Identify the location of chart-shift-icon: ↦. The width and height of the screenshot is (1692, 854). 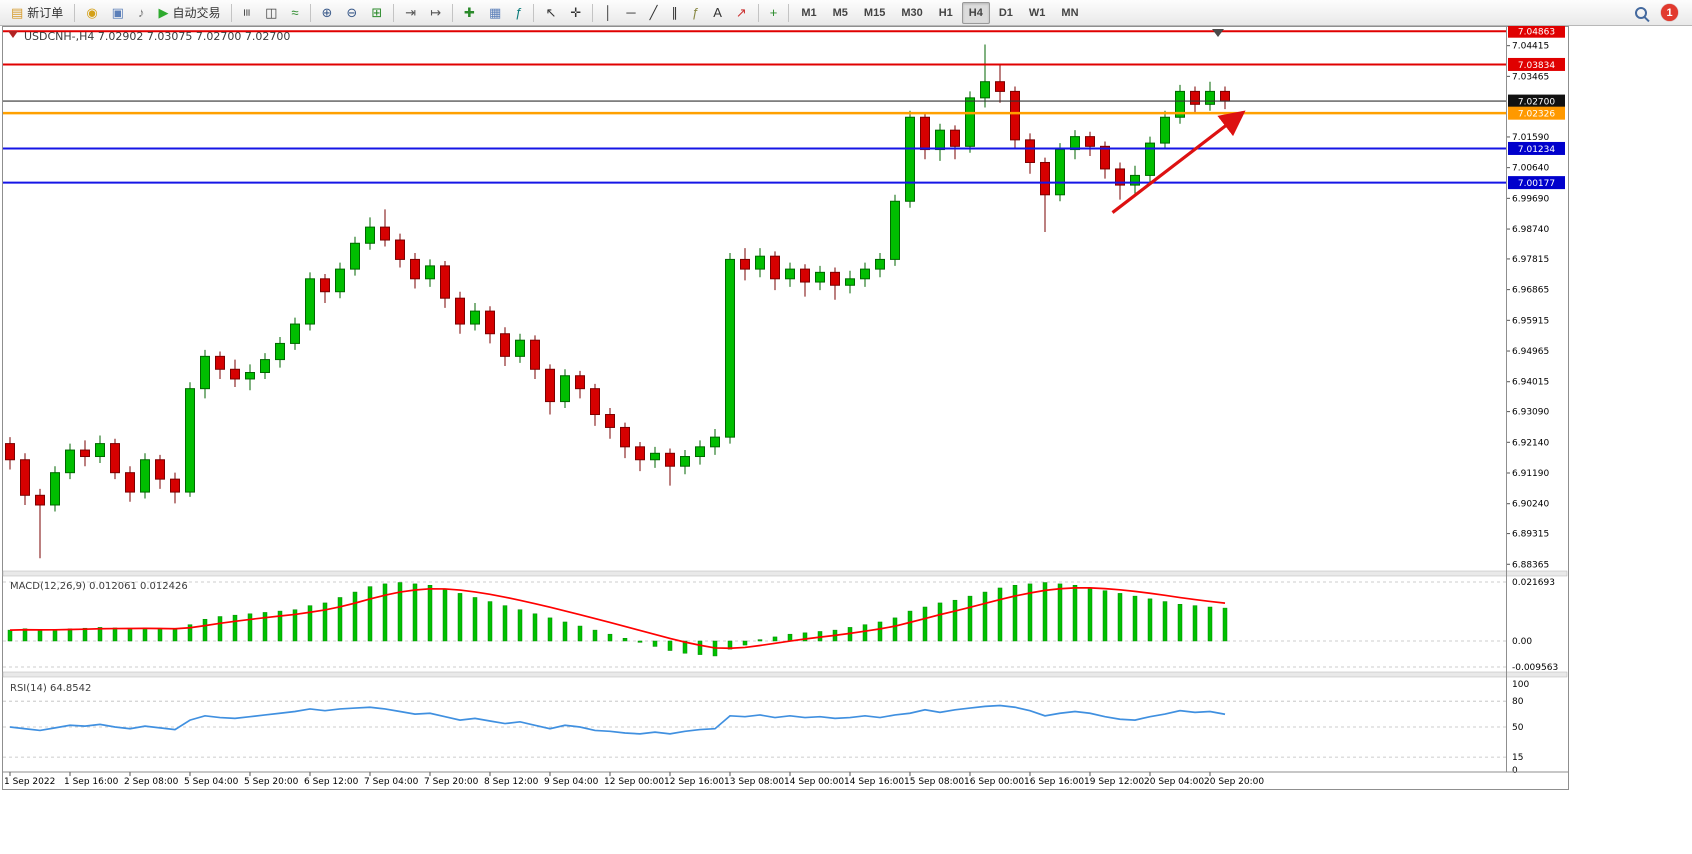
(436, 12).